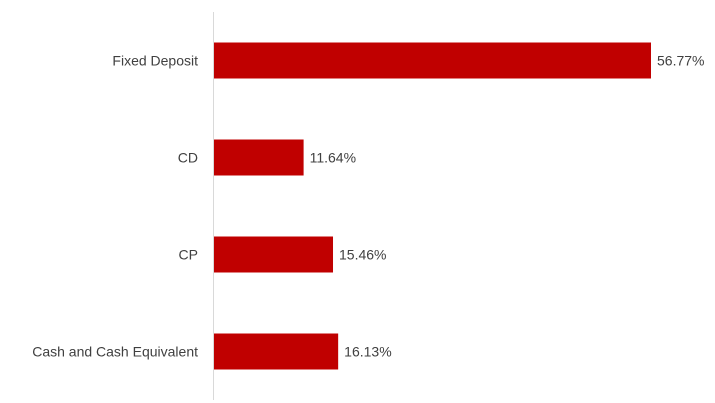 This screenshot has width=715, height=403. Describe the element at coordinates (276, 351) in the screenshot. I see `bar-cash-and-cash-equivalent` at that location.